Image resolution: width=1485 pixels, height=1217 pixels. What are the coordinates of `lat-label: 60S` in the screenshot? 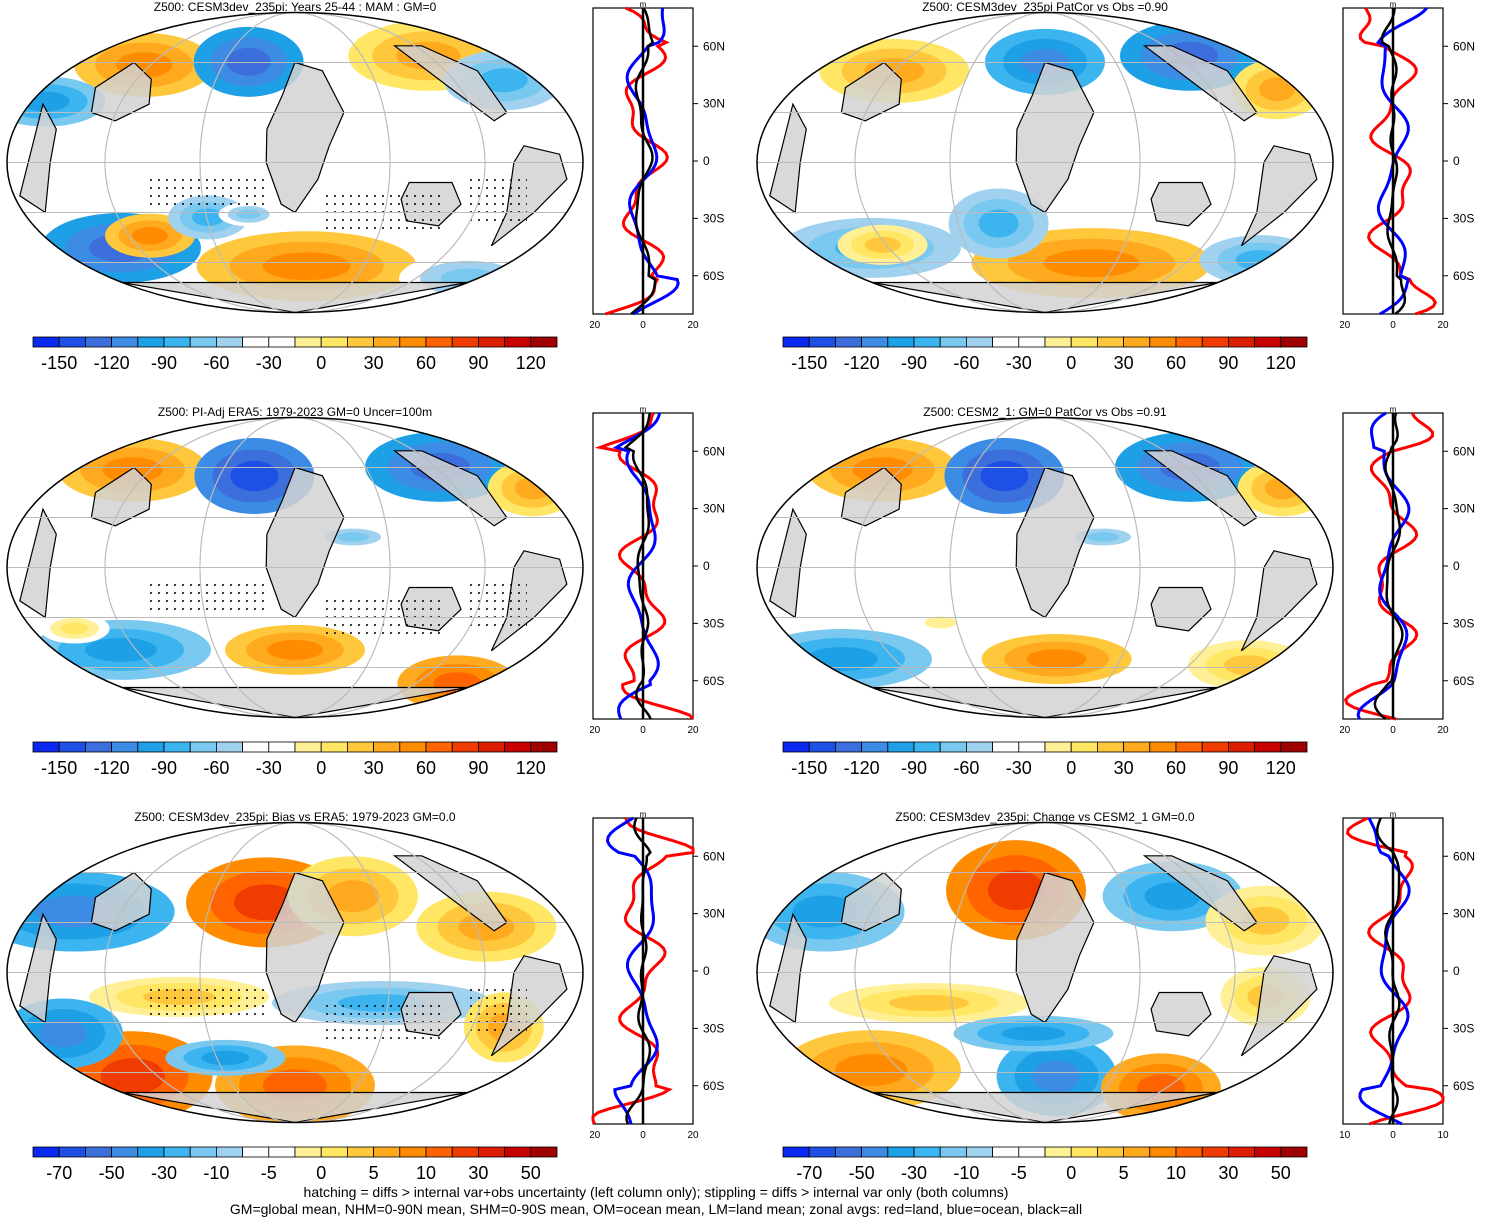 It's located at (1463, 1086).